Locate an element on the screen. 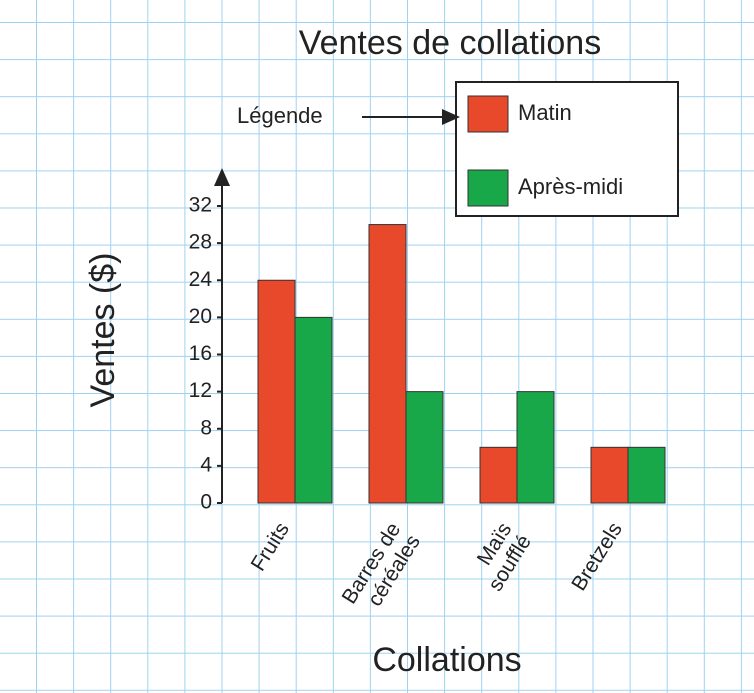 The height and width of the screenshot is (693, 754). y-axis-label: Ventes ($) is located at coordinates (103, 330).